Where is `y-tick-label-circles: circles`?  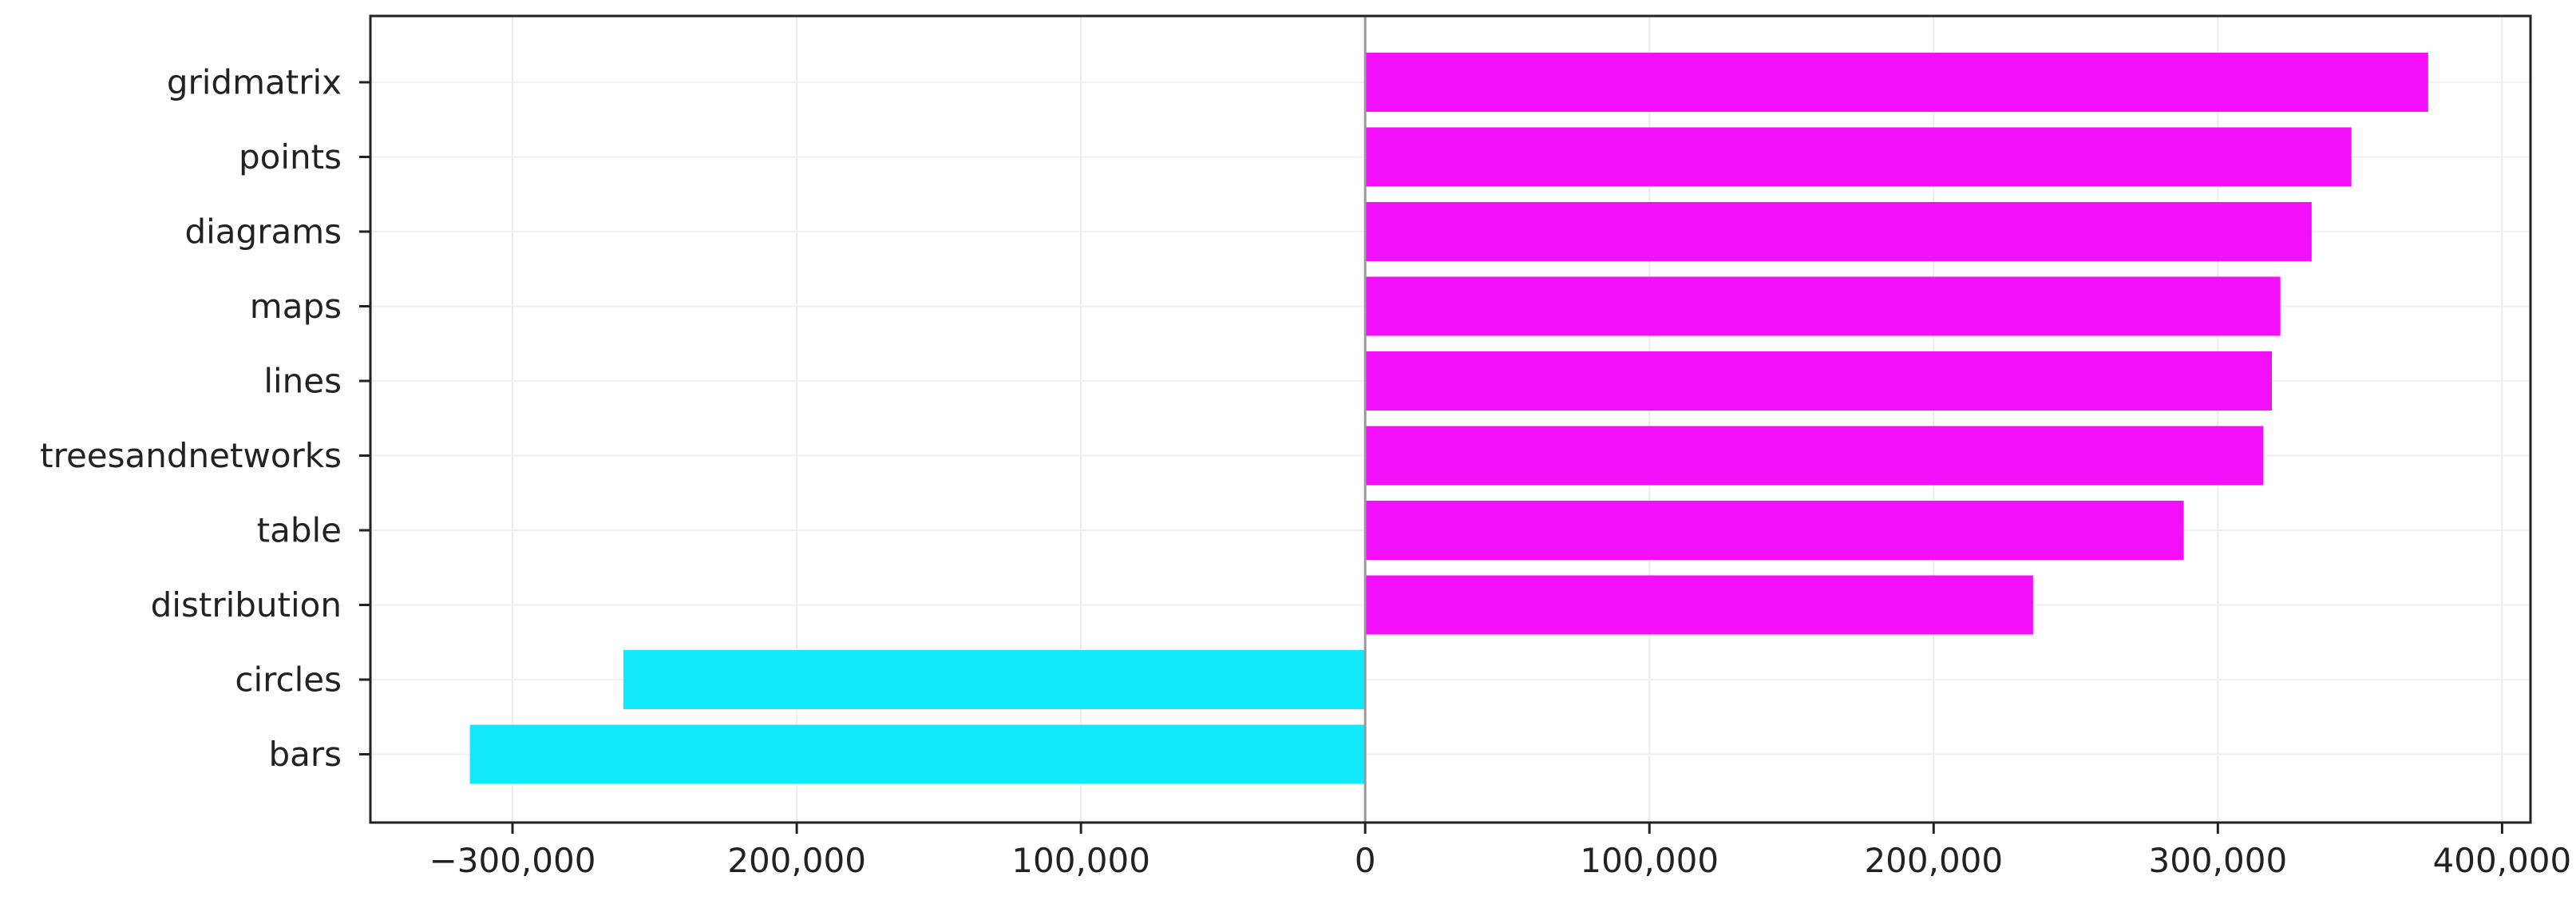
y-tick-label-circles: circles is located at coordinates (289, 680).